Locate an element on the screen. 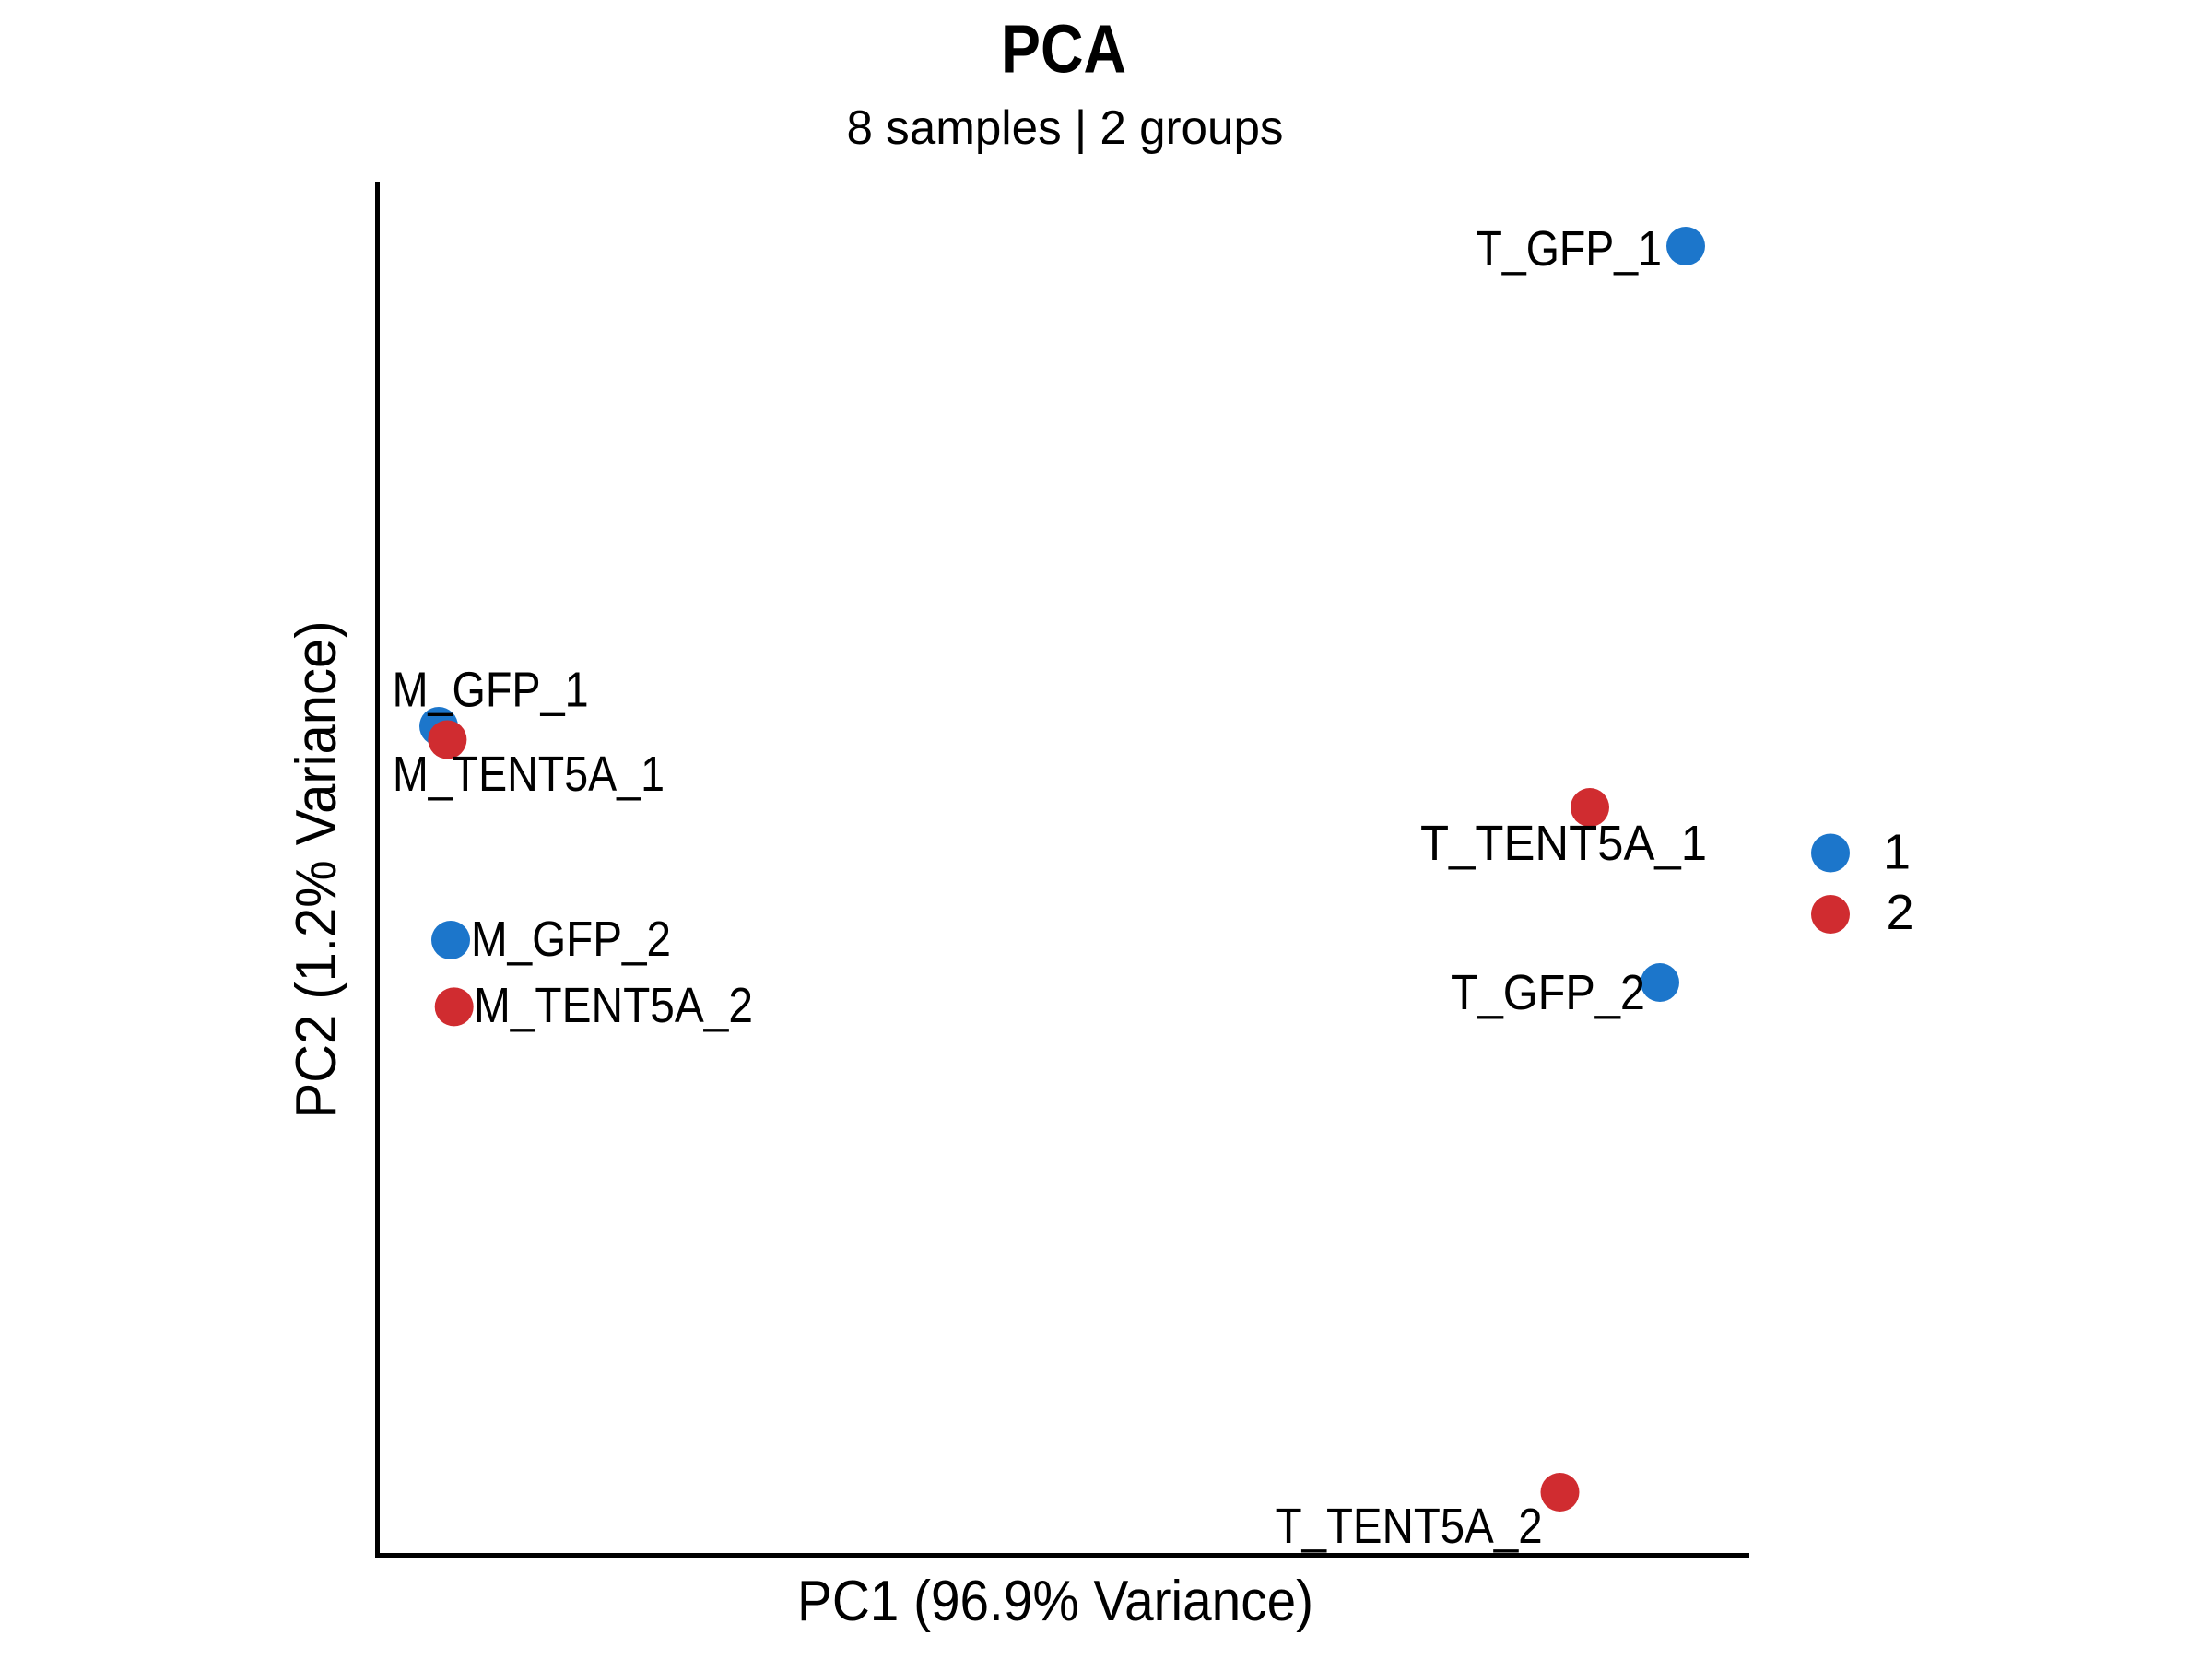  svg-text: 1 is located at coordinates (1897, 852).